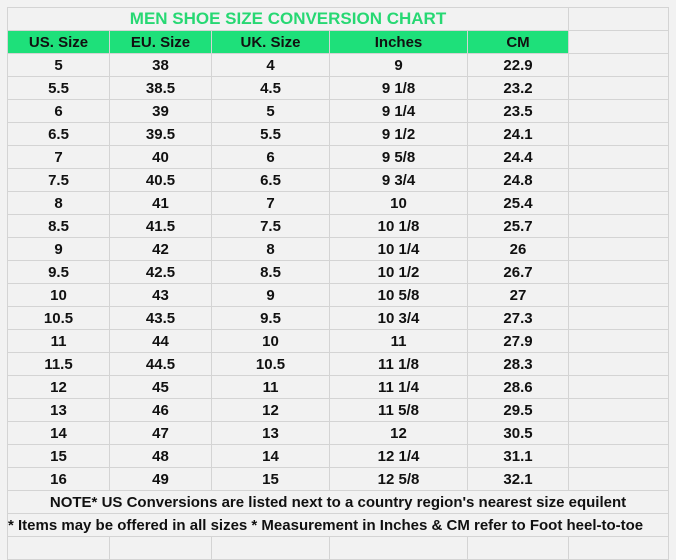 Image resolution: width=676 pixels, height=560 pixels. What do you see at coordinates (58, 180) in the screenshot?
I see `cell-us-size: 7.5` at bounding box center [58, 180].